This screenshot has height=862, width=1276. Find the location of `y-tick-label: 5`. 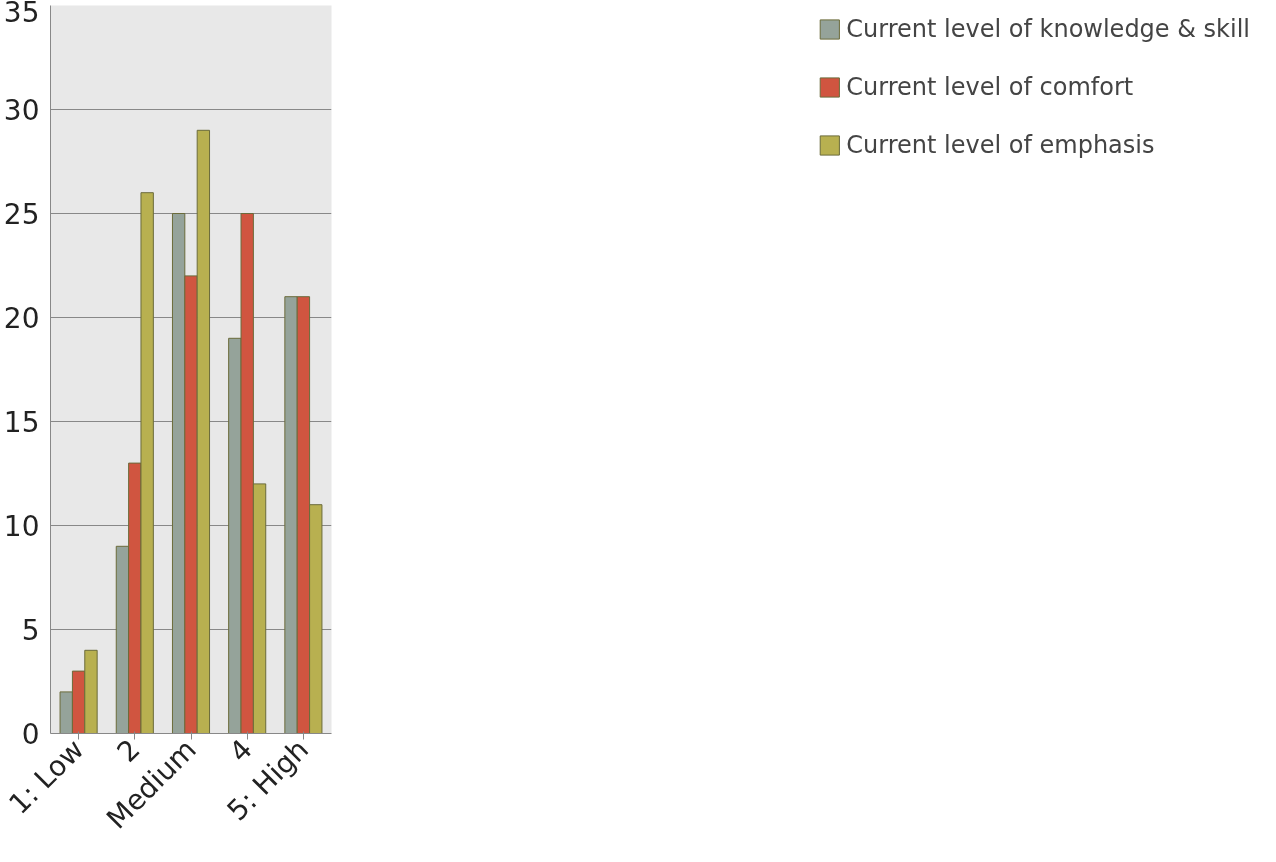

y-tick-label: 5 is located at coordinates (30, 630).